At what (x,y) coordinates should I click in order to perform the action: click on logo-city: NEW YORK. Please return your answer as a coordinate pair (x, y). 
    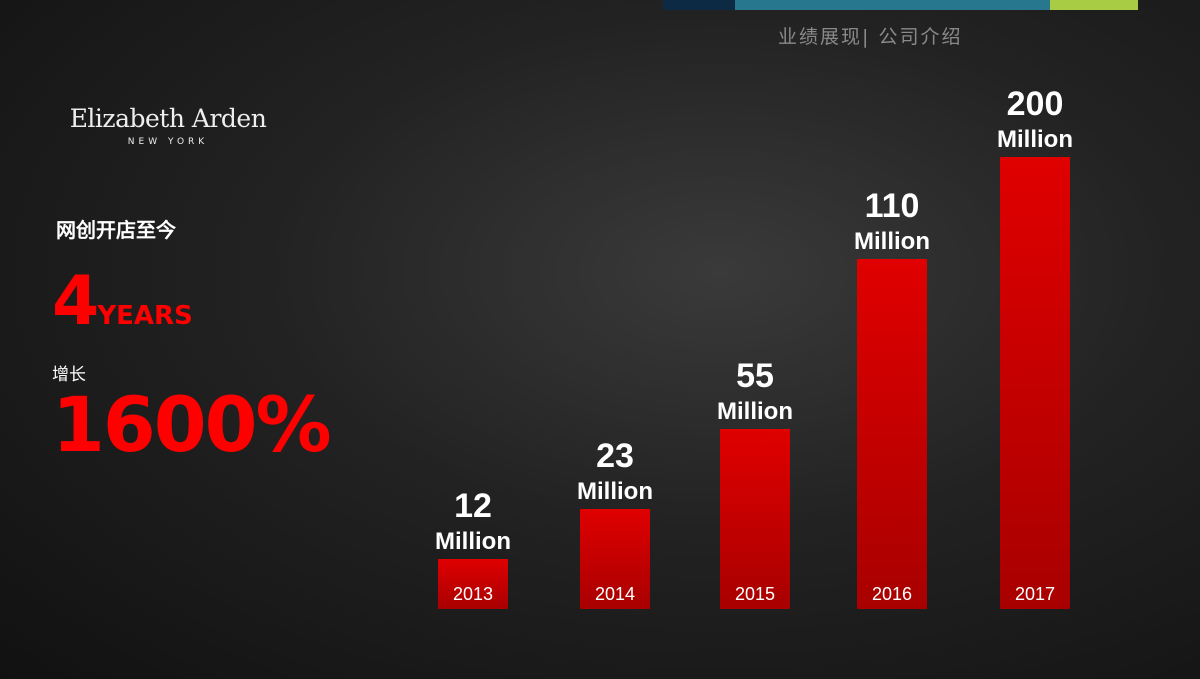
    Looking at the image, I should click on (168, 142).